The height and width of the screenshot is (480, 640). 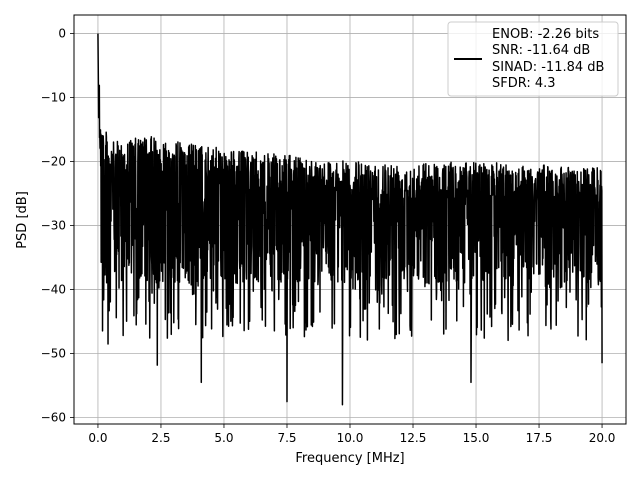 What do you see at coordinates (545, 34) in the screenshot?
I see `legend-entry-enob: ENOB: -2.26 bits` at bounding box center [545, 34].